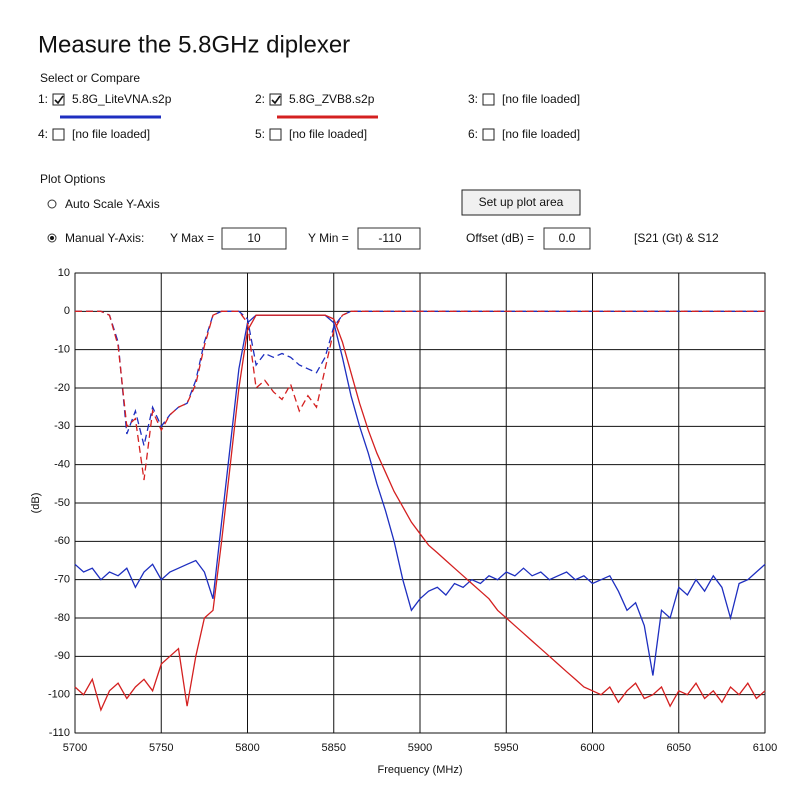 Image resolution: width=800 pixels, height=800 pixels. What do you see at coordinates (62, 426) in the screenshot?
I see `y-tick-label: -30` at bounding box center [62, 426].